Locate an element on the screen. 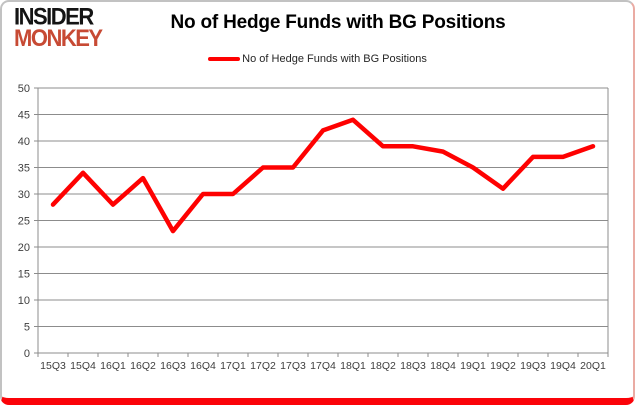  y-tick-label: 30 is located at coordinates (24, 195).